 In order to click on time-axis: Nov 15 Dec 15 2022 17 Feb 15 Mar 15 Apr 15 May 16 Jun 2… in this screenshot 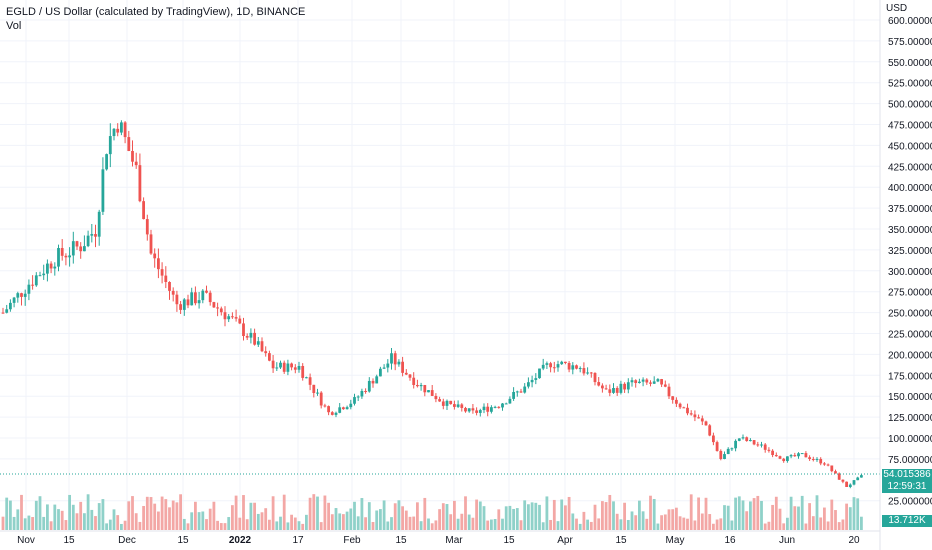, I will do `click(438, 540)`.